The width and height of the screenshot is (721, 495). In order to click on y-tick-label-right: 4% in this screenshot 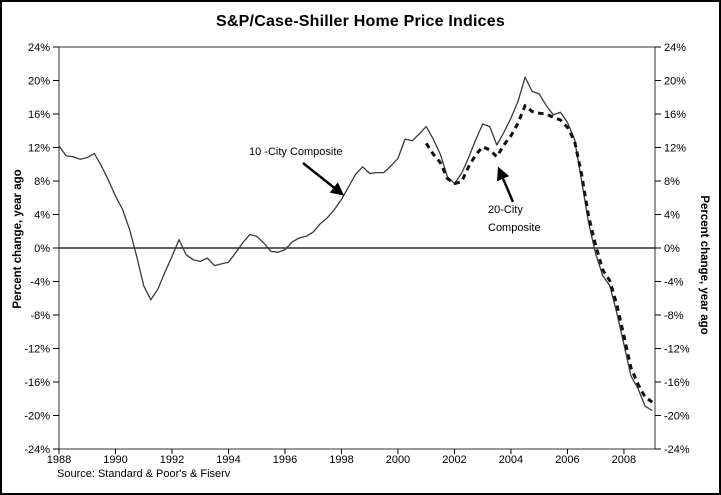, I will do `click(672, 216)`.